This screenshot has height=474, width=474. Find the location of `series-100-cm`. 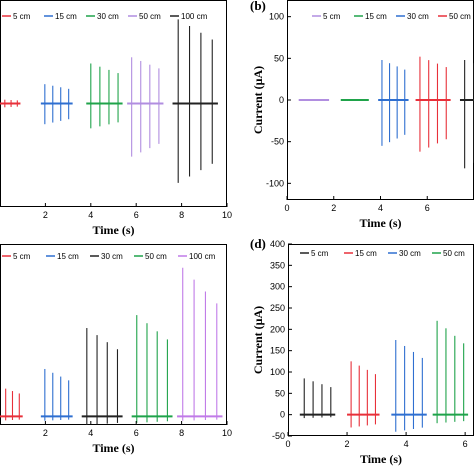

series-100-cm is located at coordinates (200, 344).